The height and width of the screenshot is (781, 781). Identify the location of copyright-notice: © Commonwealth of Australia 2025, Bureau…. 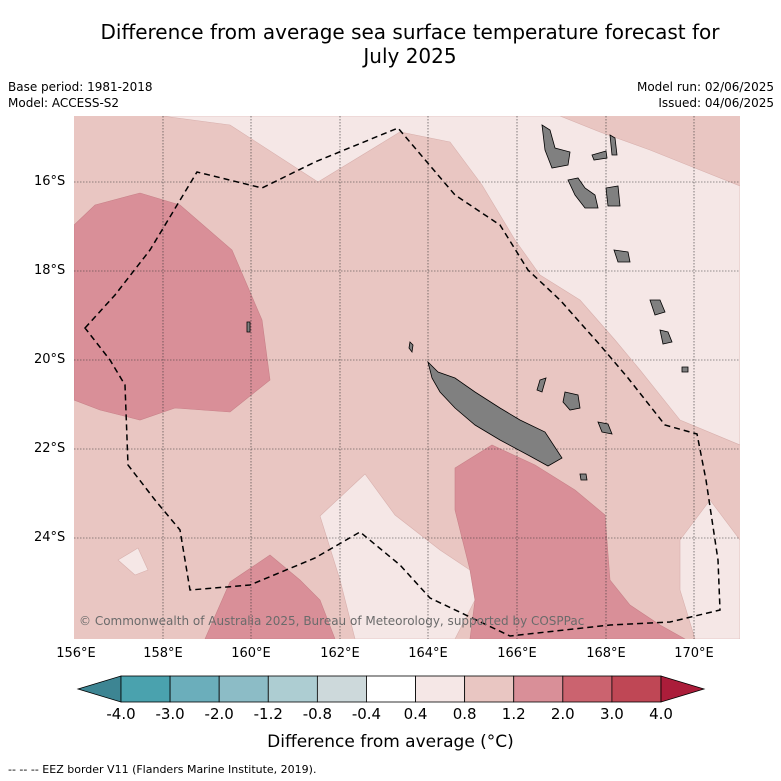
(332, 621).